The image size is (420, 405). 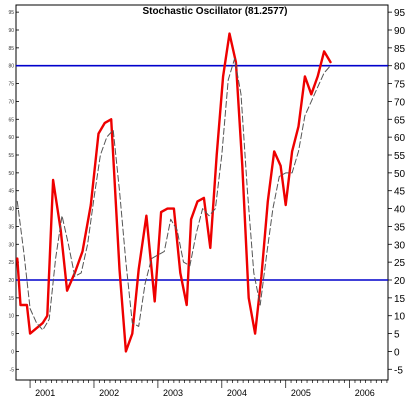 What do you see at coordinates (400, 67) in the screenshot?
I see `y-tick-label-right: 80` at bounding box center [400, 67].